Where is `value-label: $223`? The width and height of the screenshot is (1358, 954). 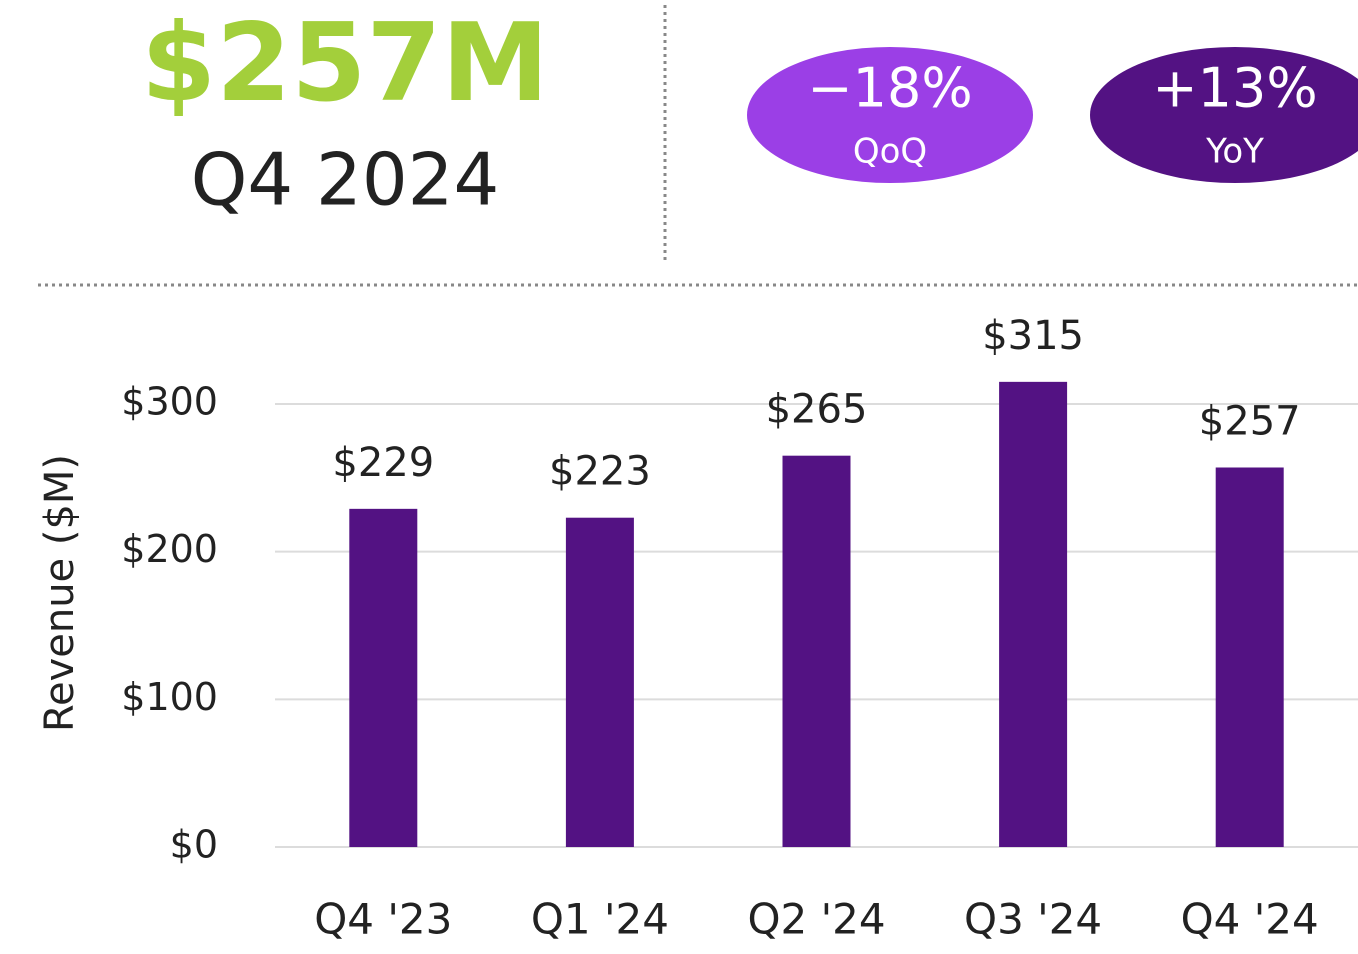
value-label: $223 is located at coordinates (600, 472).